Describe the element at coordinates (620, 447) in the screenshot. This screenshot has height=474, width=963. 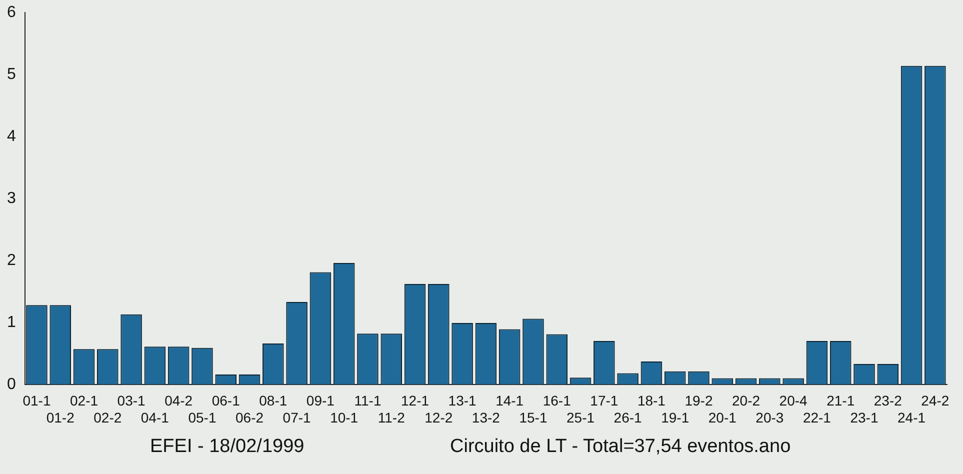
I see `text: Circuito de LT - Total=37,54 eventos.ano` at that location.